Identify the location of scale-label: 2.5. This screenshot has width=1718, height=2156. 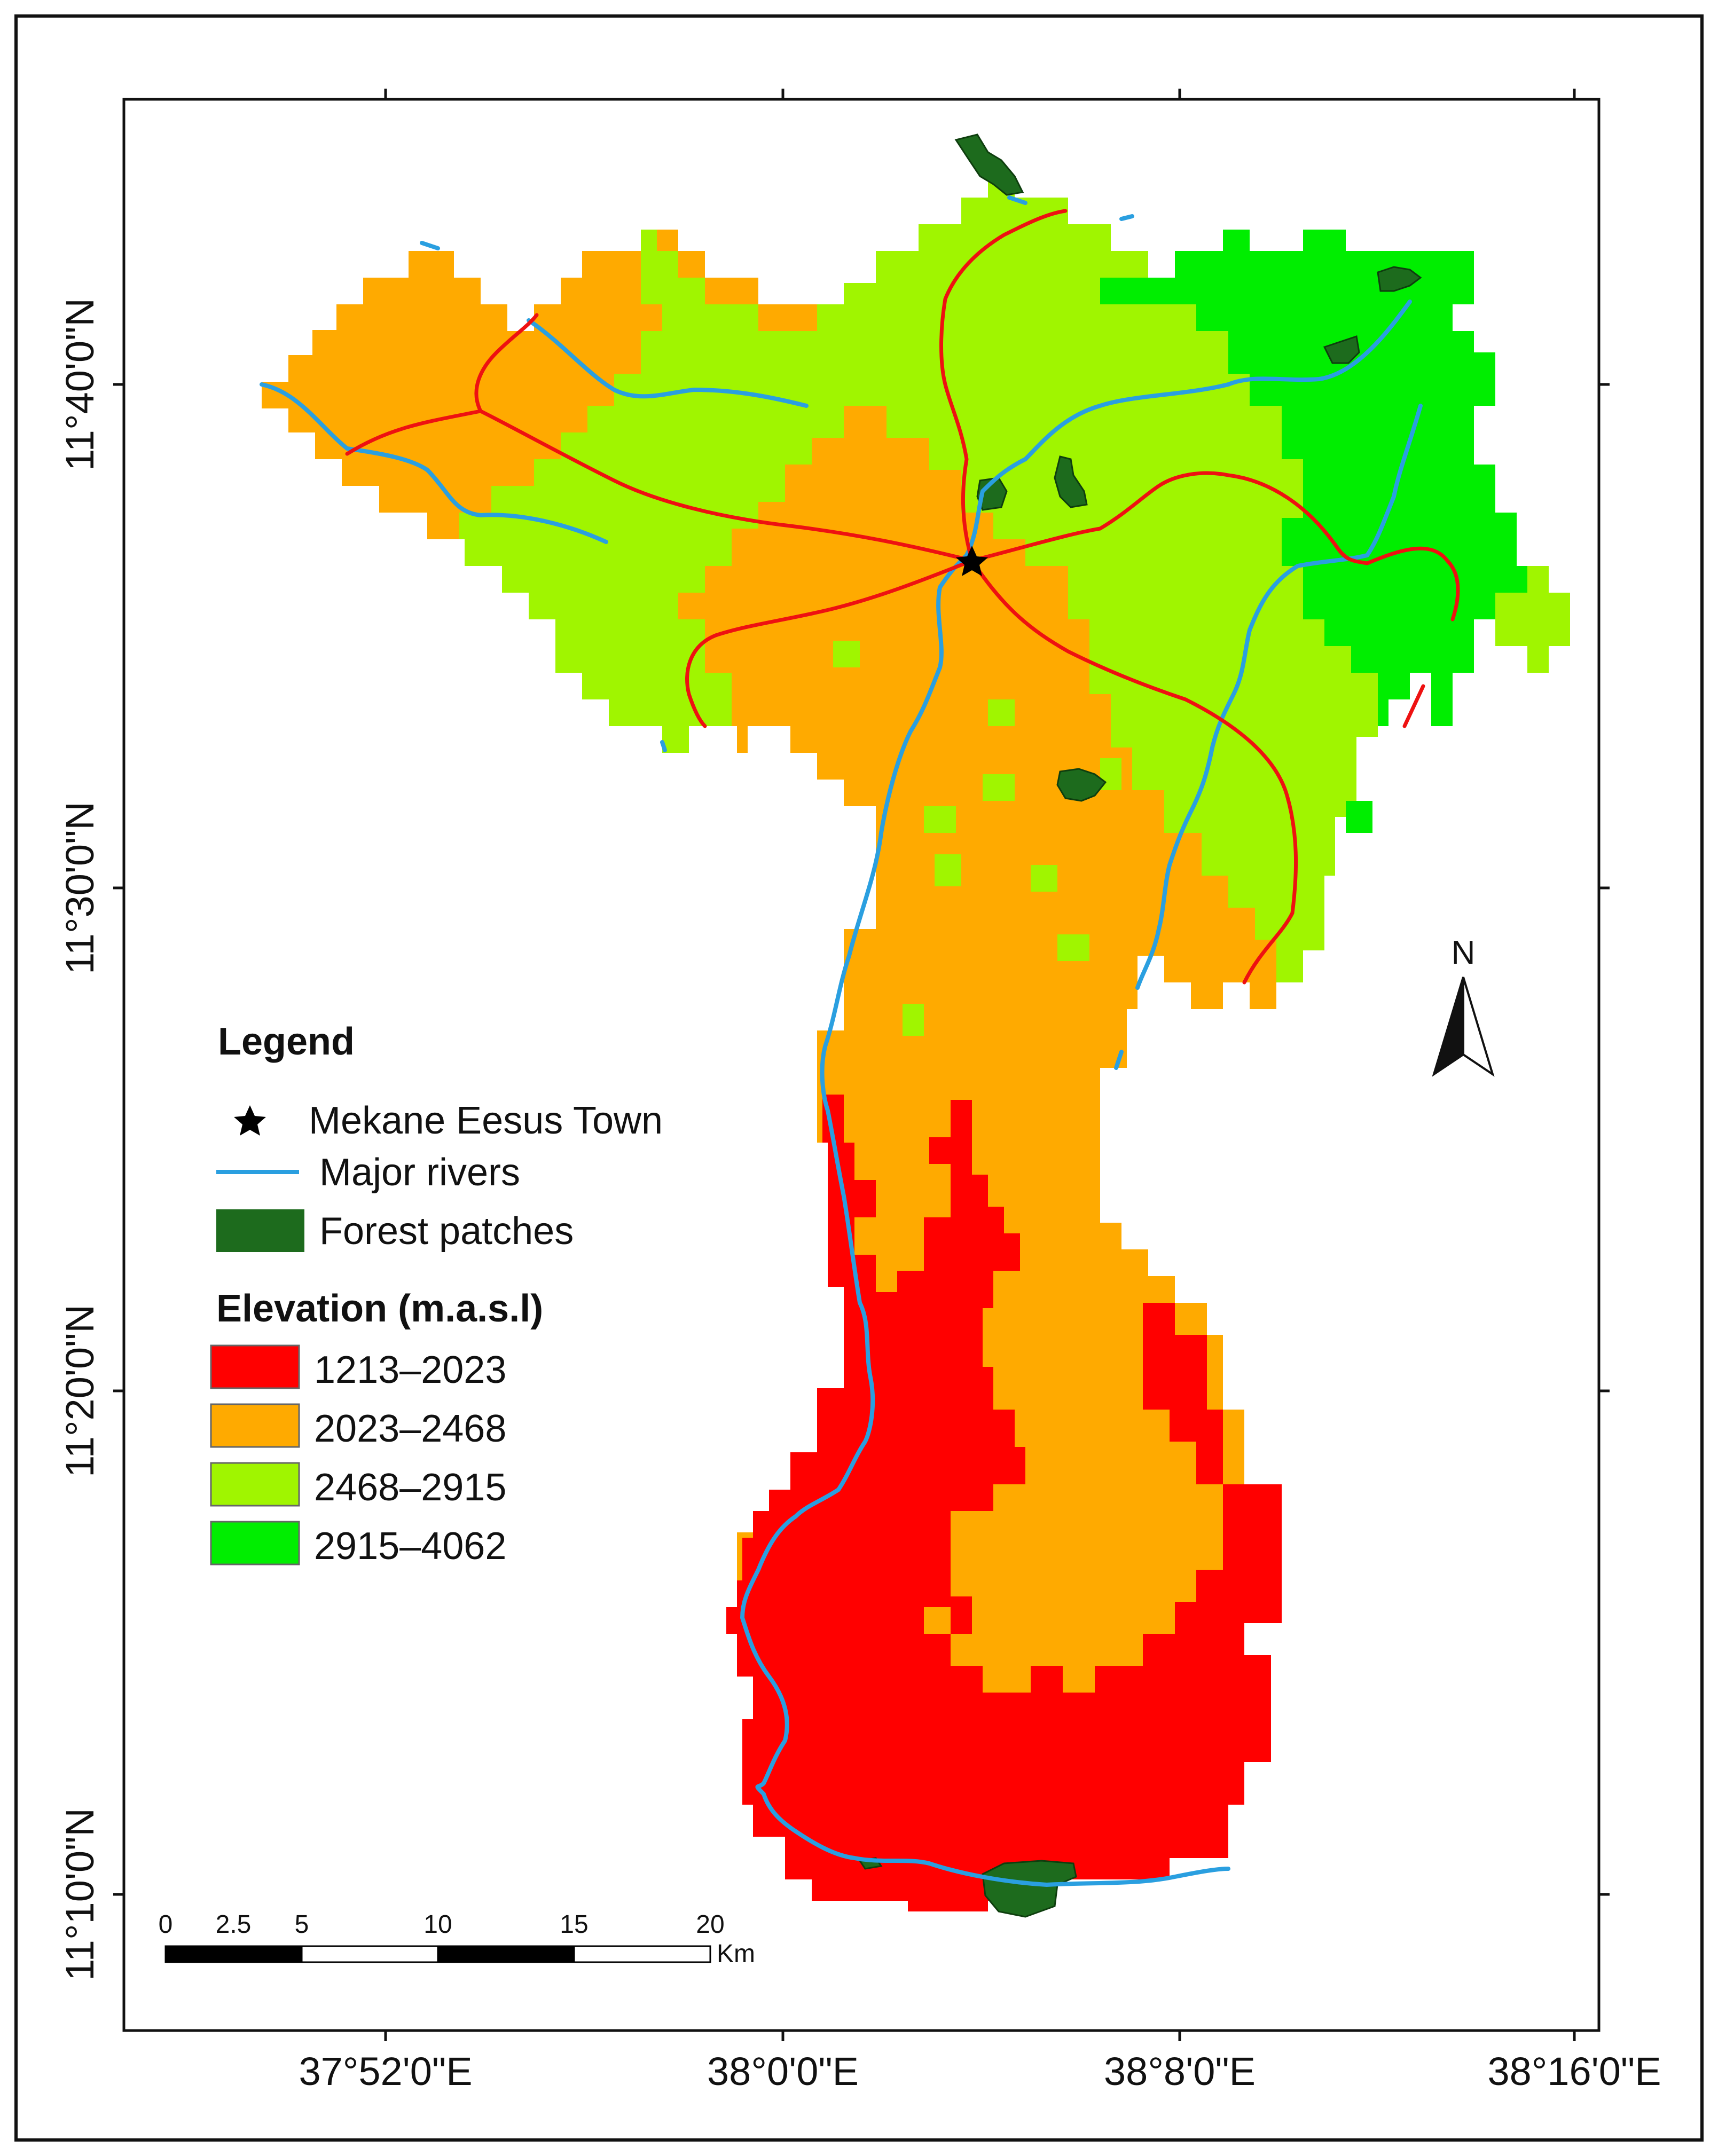
(234, 1924).